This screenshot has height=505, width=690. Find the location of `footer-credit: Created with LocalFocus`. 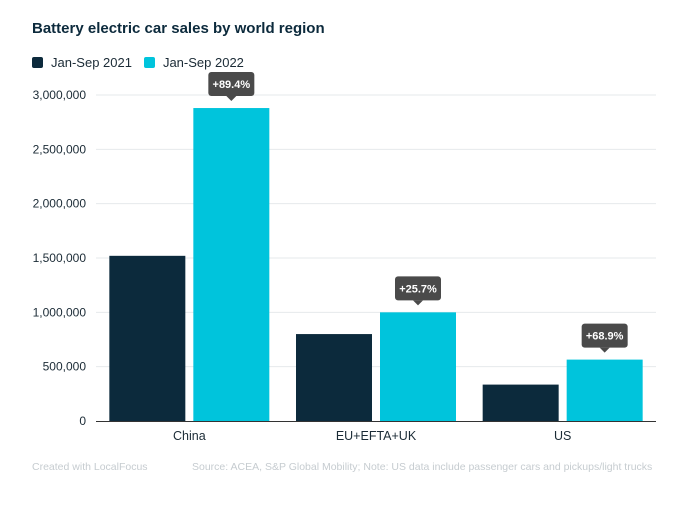

footer-credit: Created with LocalFocus is located at coordinates (90, 467).